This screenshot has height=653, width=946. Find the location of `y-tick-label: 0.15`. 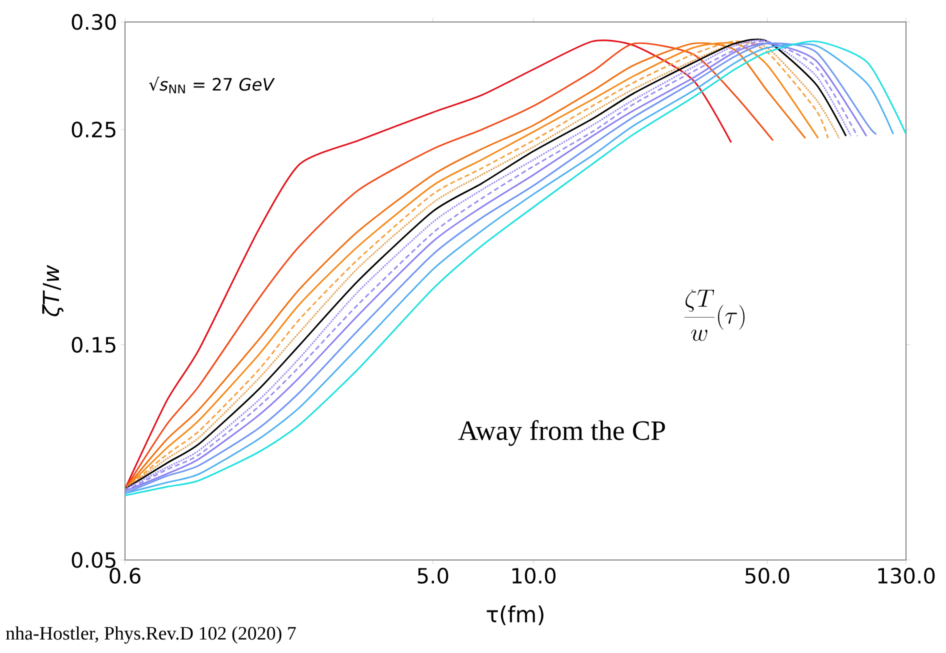

y-tick-label: 0.15 is located at coordinates (94, 344).